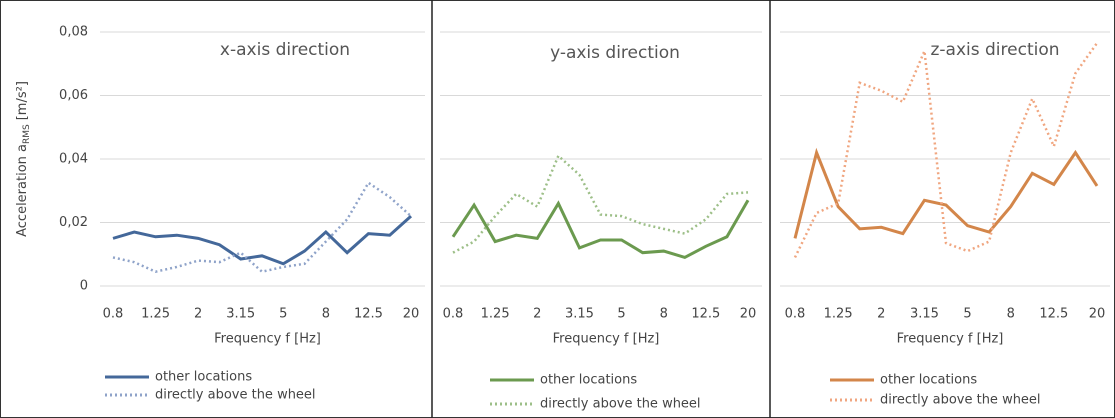 The image size is (1115, 418). I want to click on y-axis-title: Acceleration aRMS [m/s²], so click(23, 159).